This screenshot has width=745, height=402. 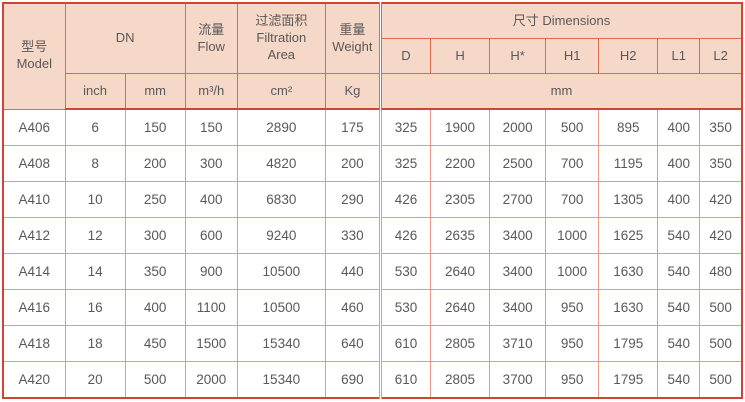 I want to click on cell-value: 16, so click(x=95, y=307).